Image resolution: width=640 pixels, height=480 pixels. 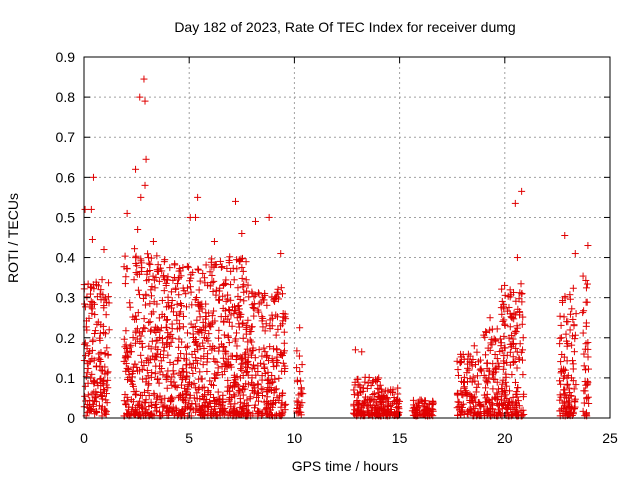 What do you see at coordinates (66, 177) in the screenshot?
I see `y-tick-label: 0.6` at bounding box center [66, 177].